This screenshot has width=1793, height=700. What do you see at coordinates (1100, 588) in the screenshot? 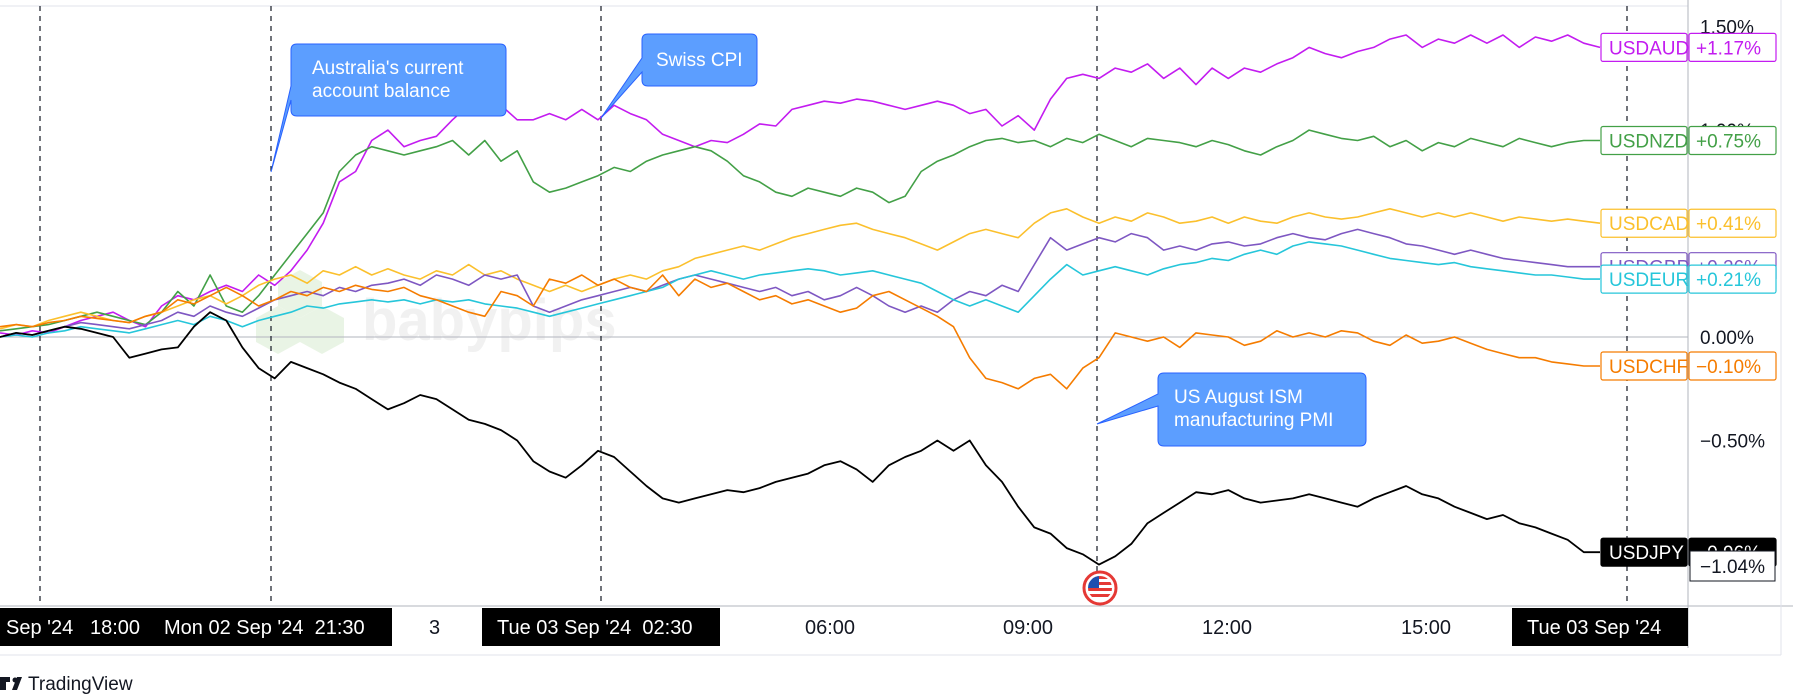
I see `us-flag-event-icon` at bounding box center [1100, 588].